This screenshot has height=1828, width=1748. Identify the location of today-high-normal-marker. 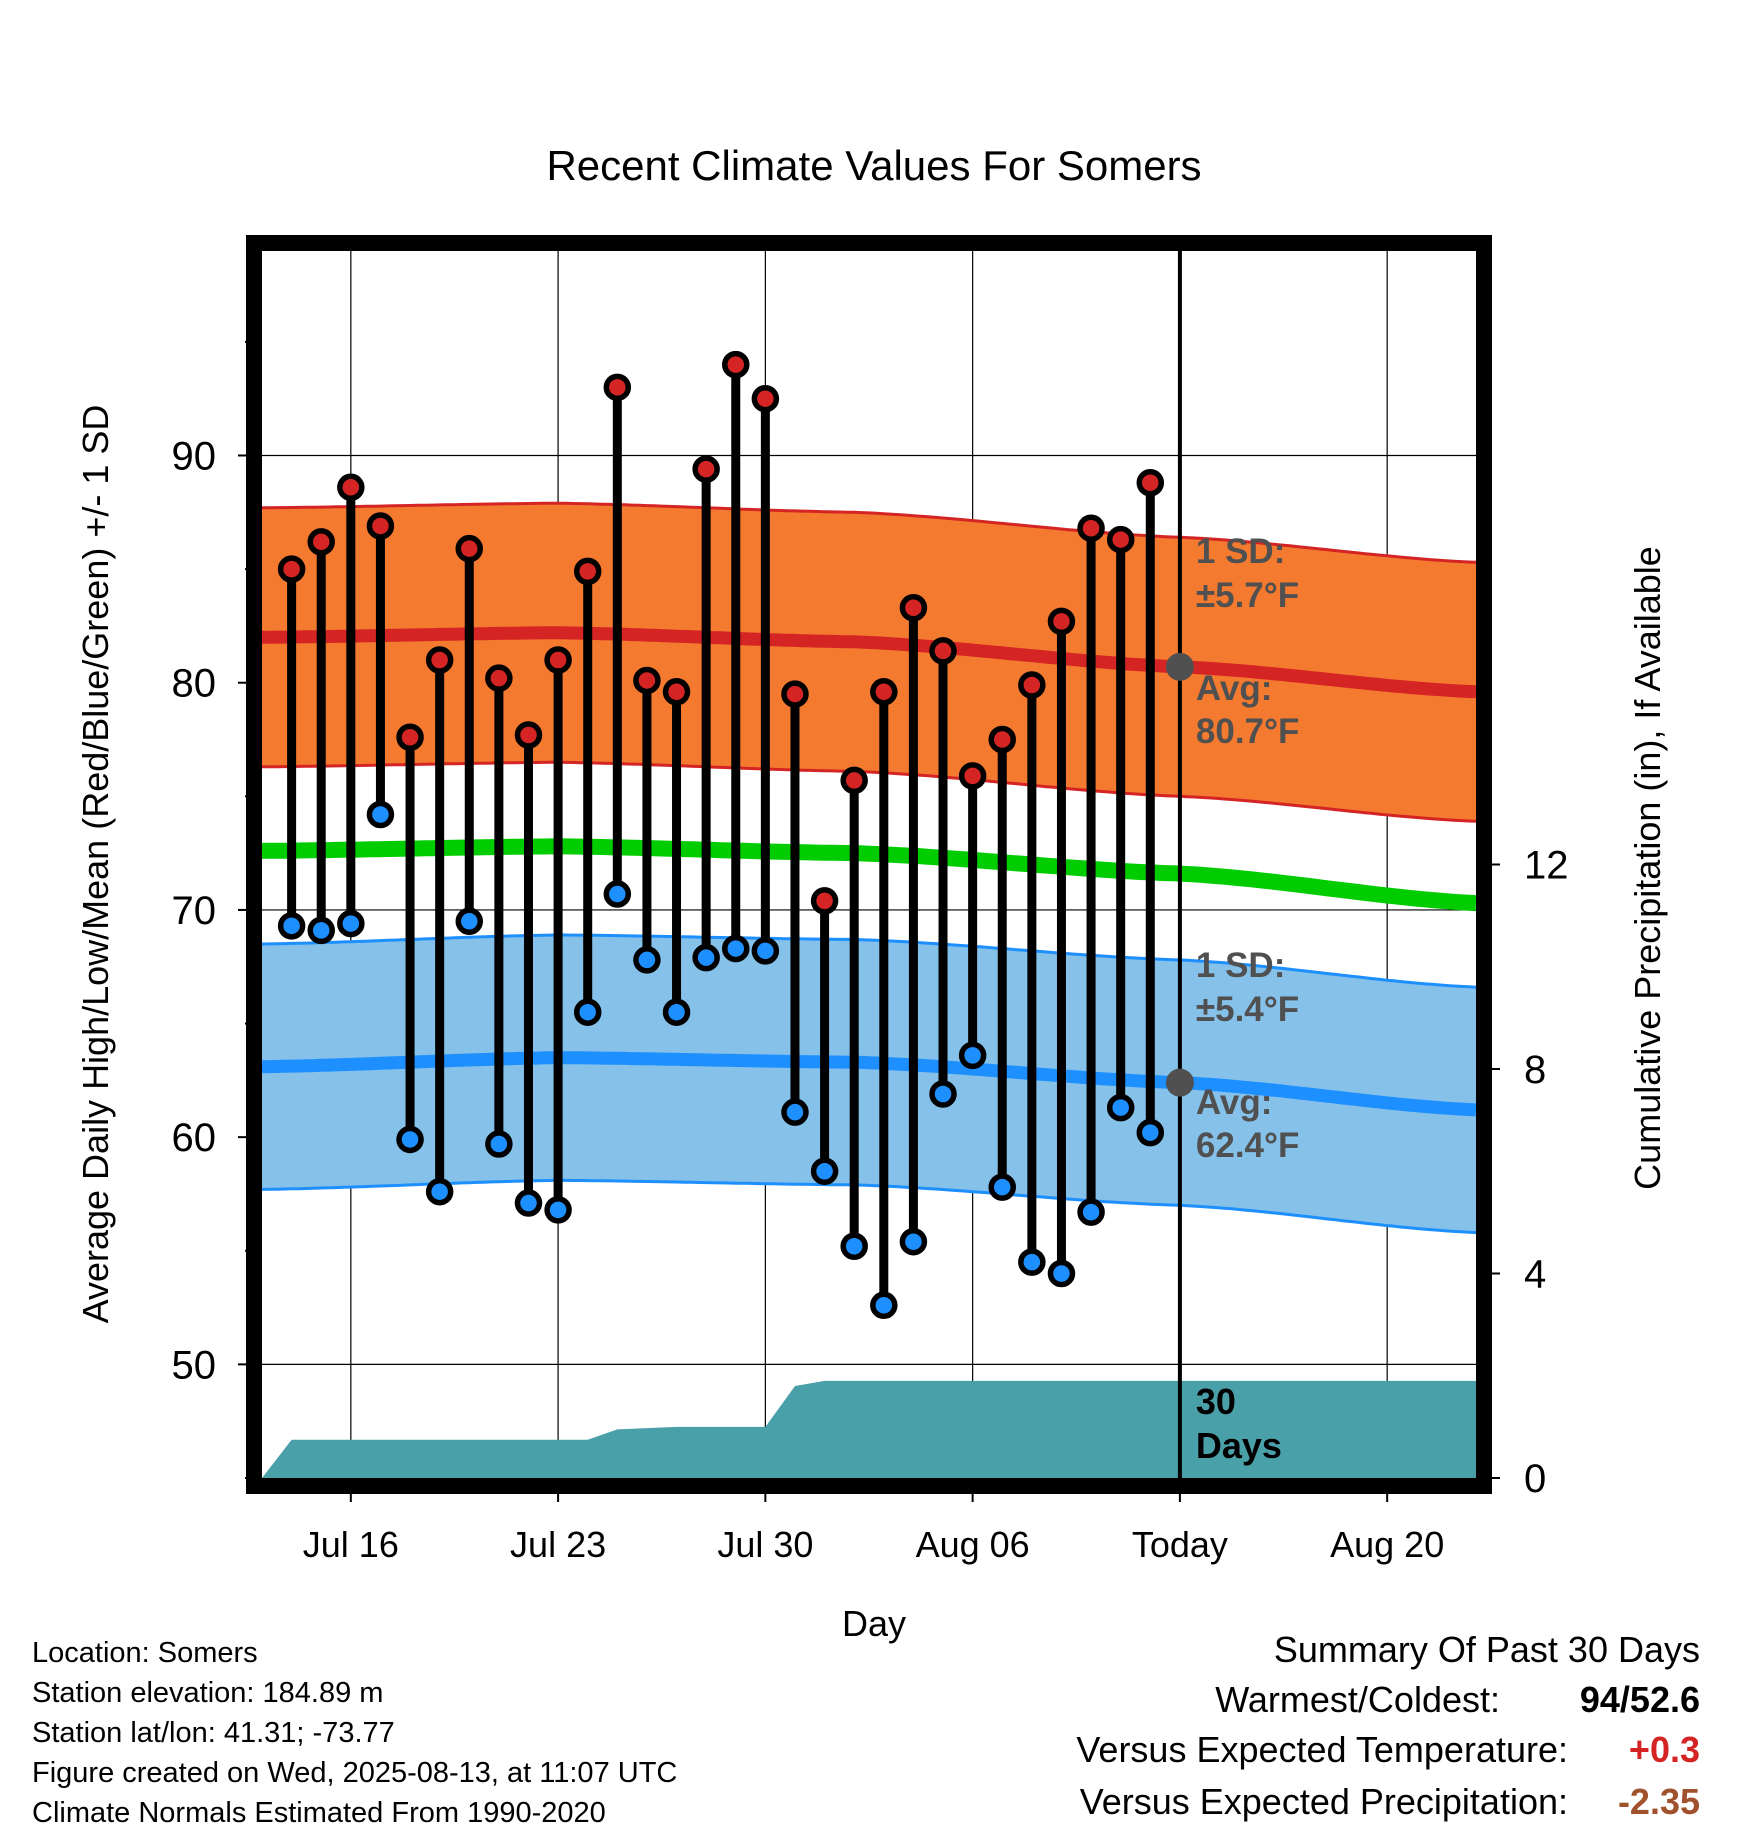
(1179, 666).